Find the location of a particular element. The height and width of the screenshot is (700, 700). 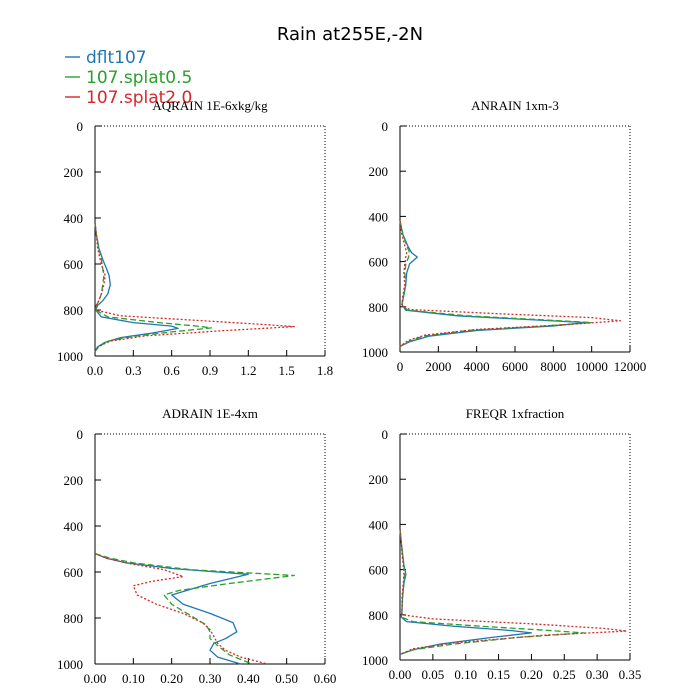

panel-title: ANRAIN 1xm-3 is located at coordinates (515, 105).